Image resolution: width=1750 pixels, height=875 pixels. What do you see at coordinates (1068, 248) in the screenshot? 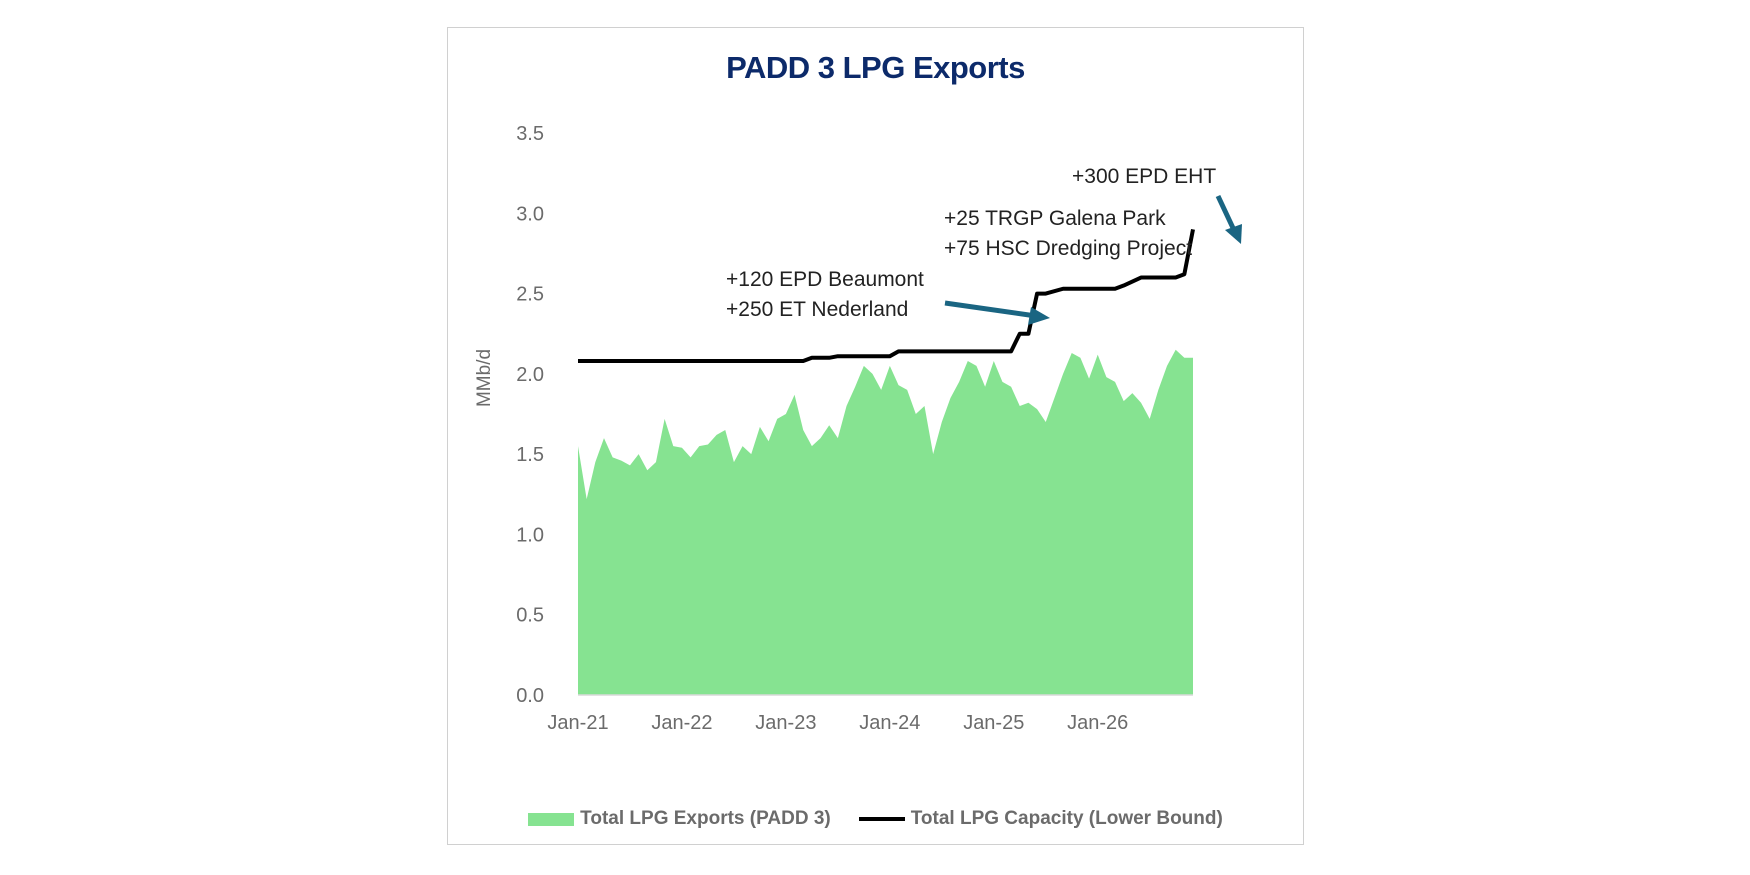
I see `annotation-galena-line2: +75 HSC Dredging Project` at bounding box center [1068, 248].